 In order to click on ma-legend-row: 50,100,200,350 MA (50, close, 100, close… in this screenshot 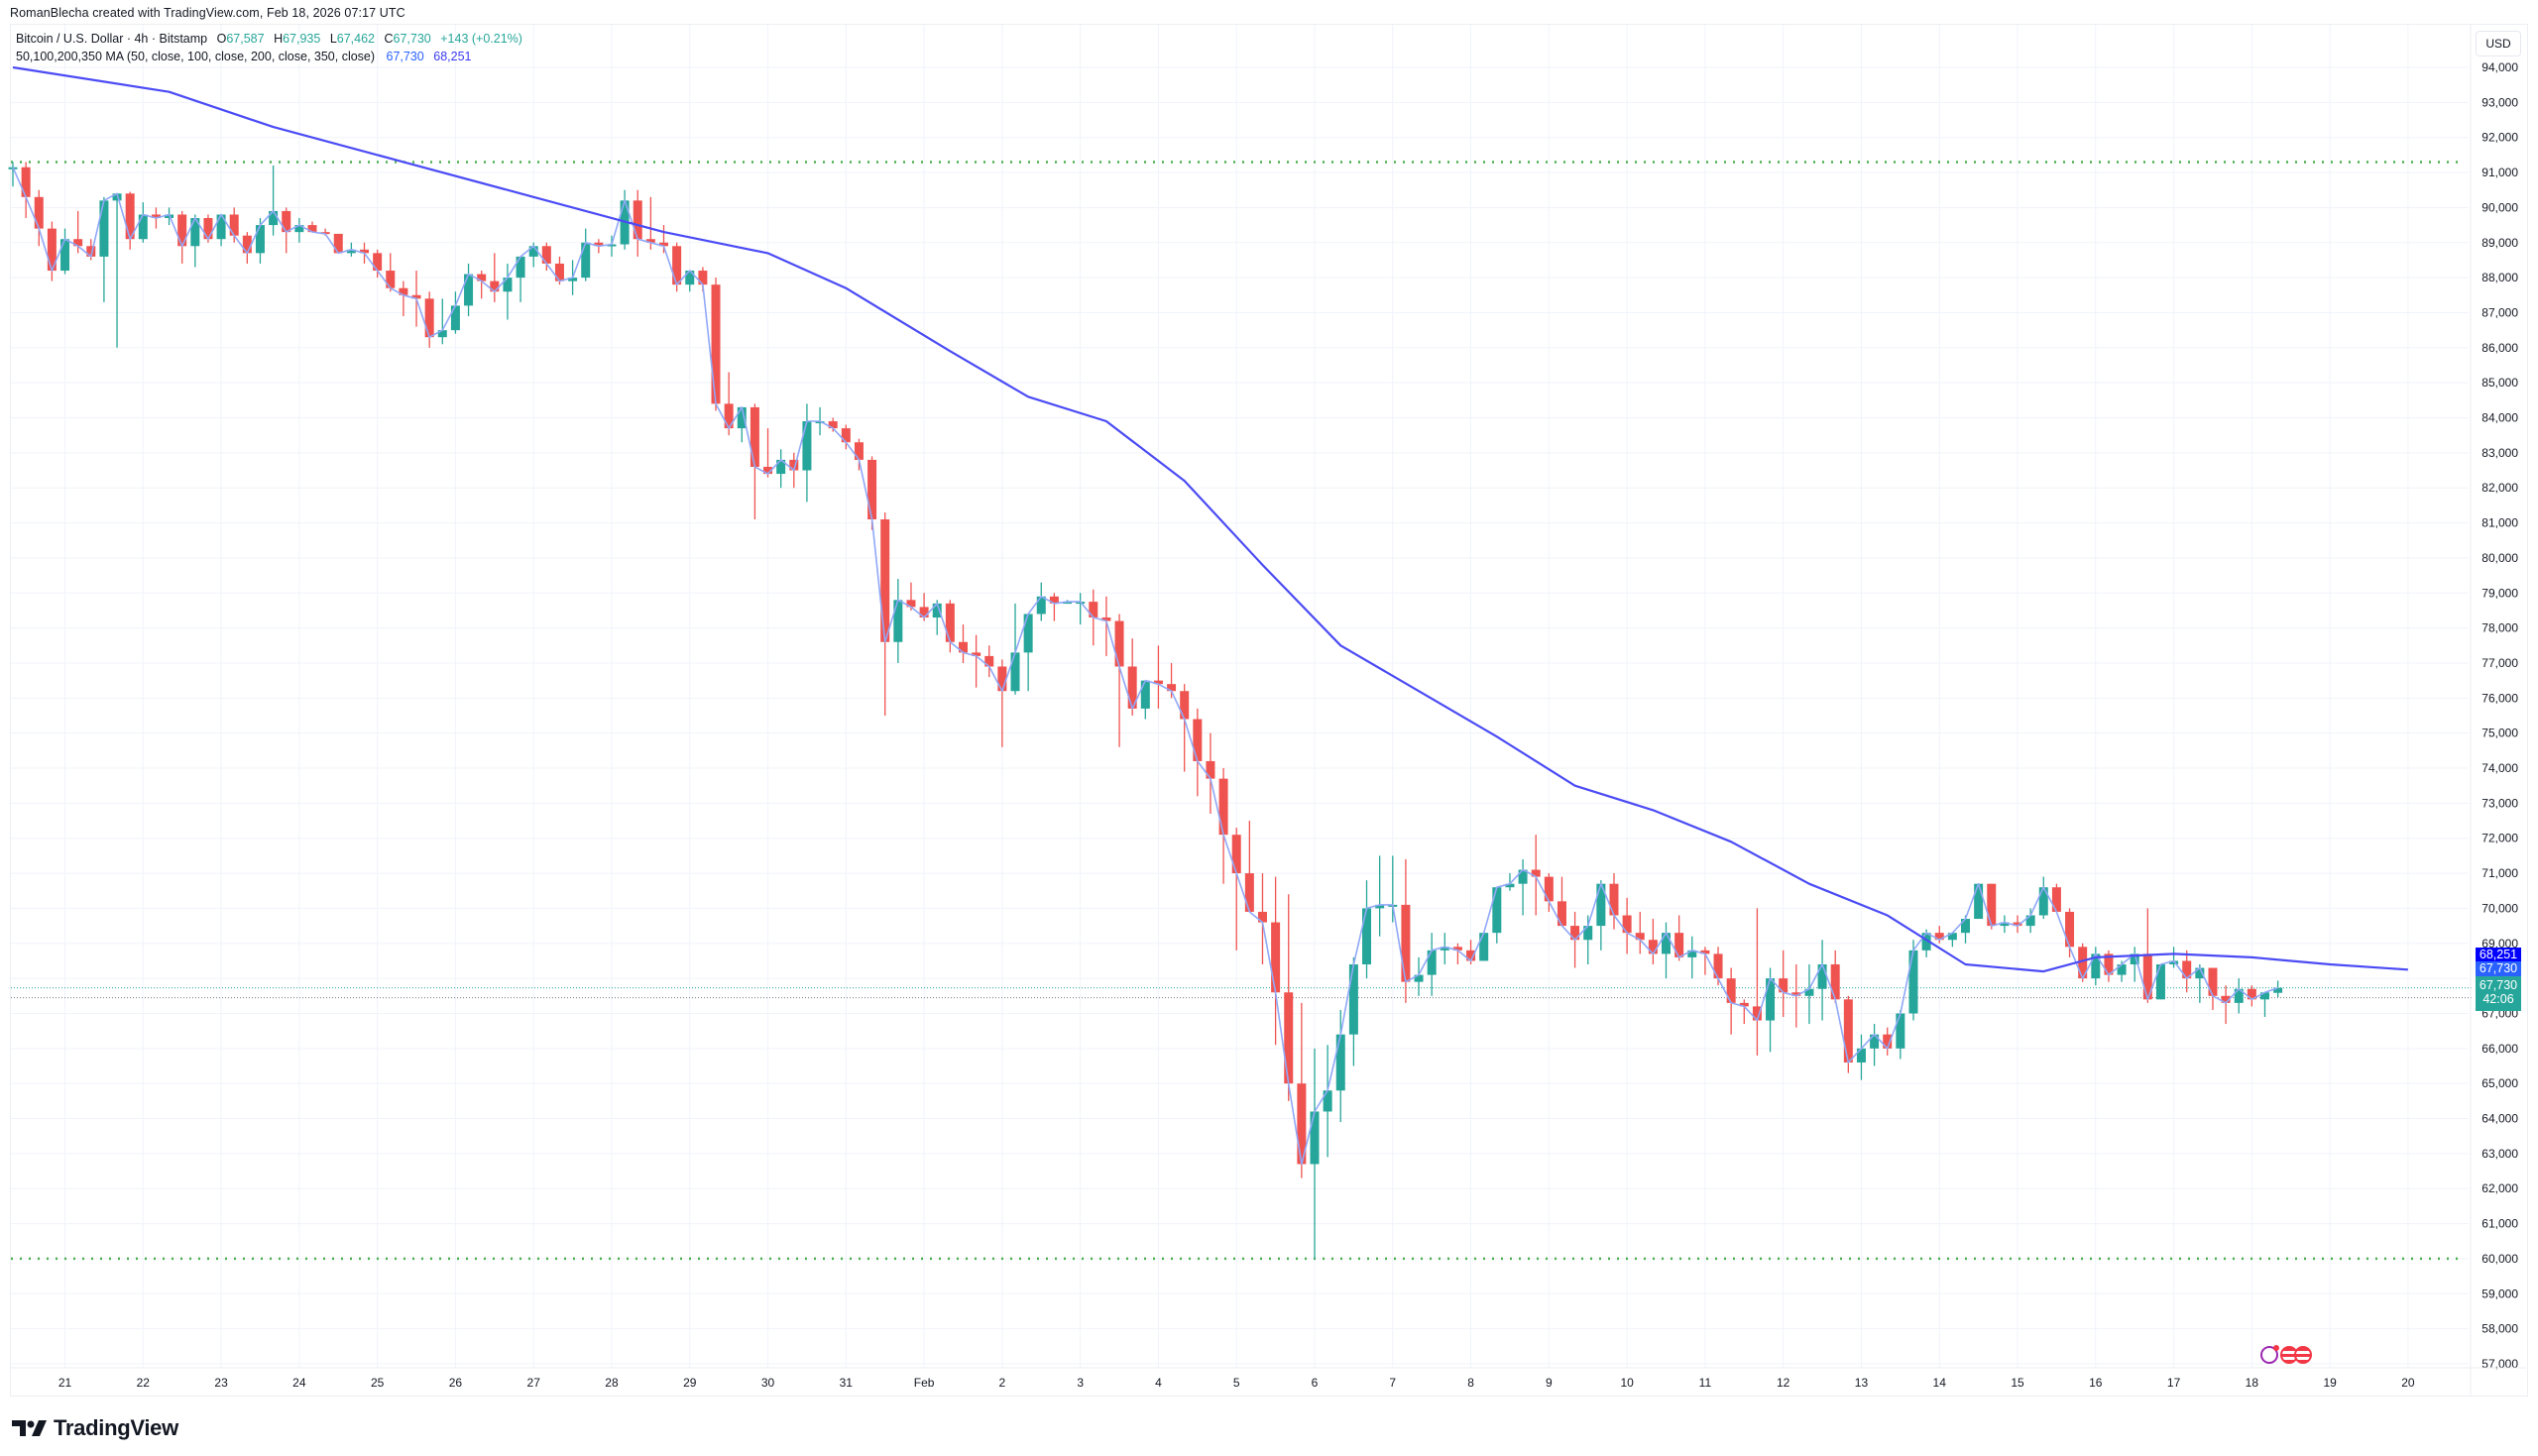, I will do `click(269, 56)`.